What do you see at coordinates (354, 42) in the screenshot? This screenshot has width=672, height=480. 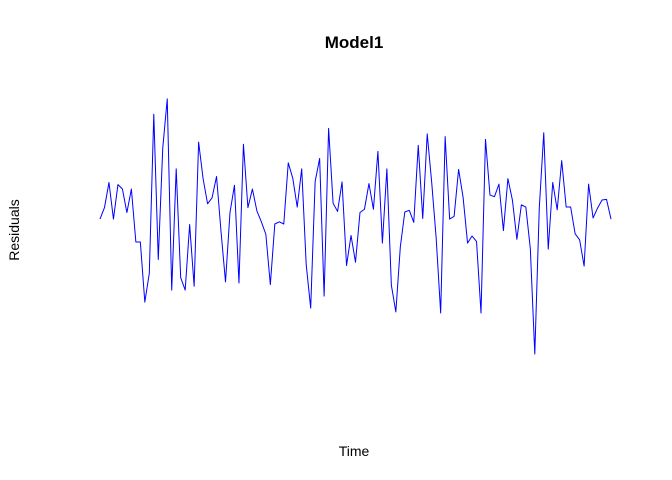 I see `chart-title: Model1` at bounding box center [354, 42].